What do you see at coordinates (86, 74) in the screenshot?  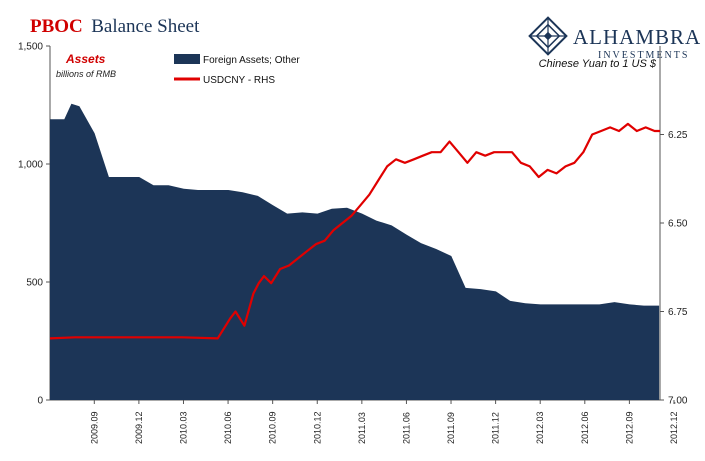 I see `left-axis-sublabel: billions of RMB` at bounding box center [86, 74].